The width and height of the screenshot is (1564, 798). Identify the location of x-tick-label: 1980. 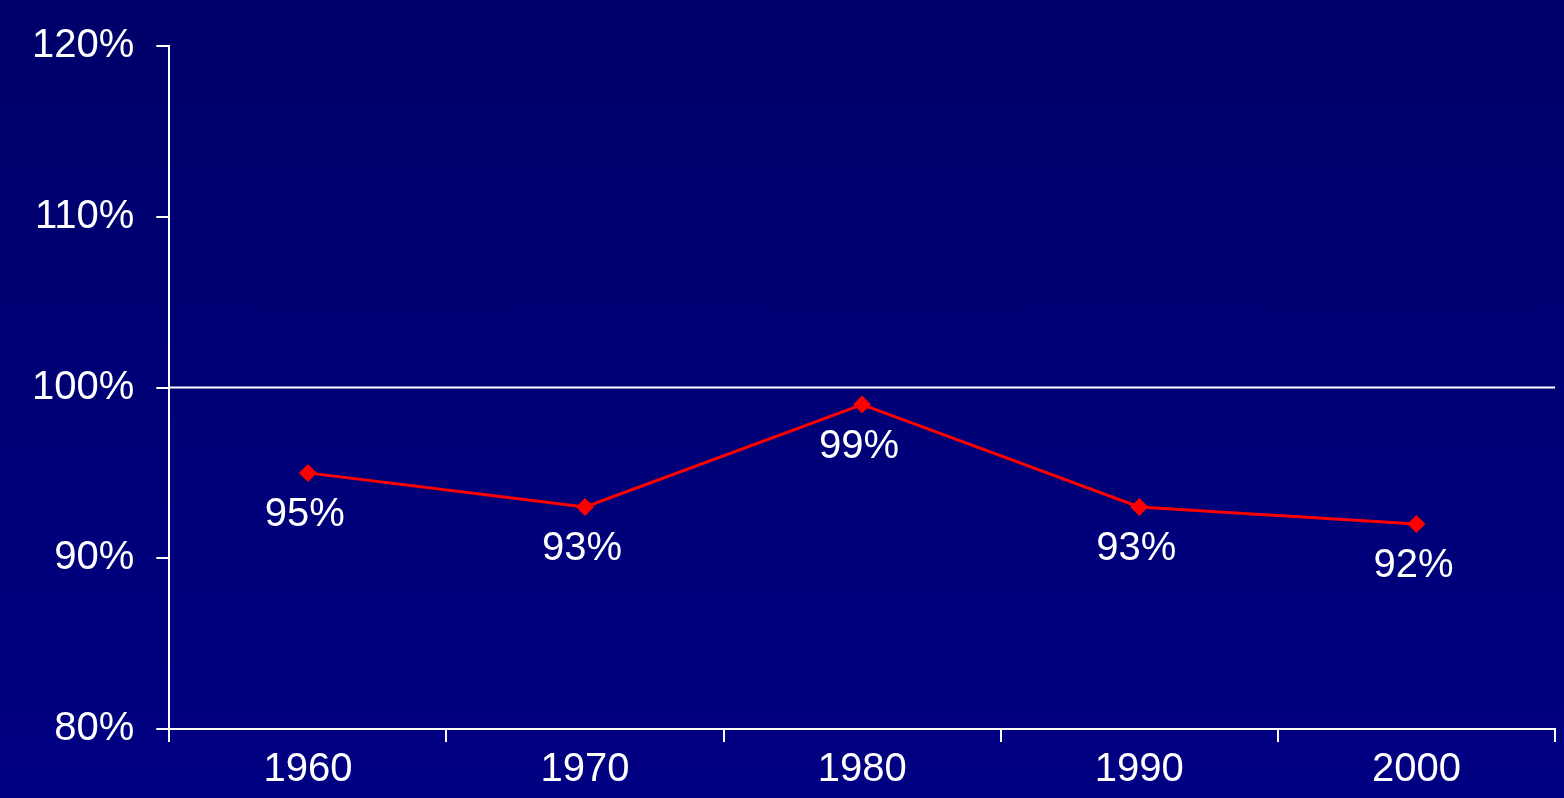
(862, 767).